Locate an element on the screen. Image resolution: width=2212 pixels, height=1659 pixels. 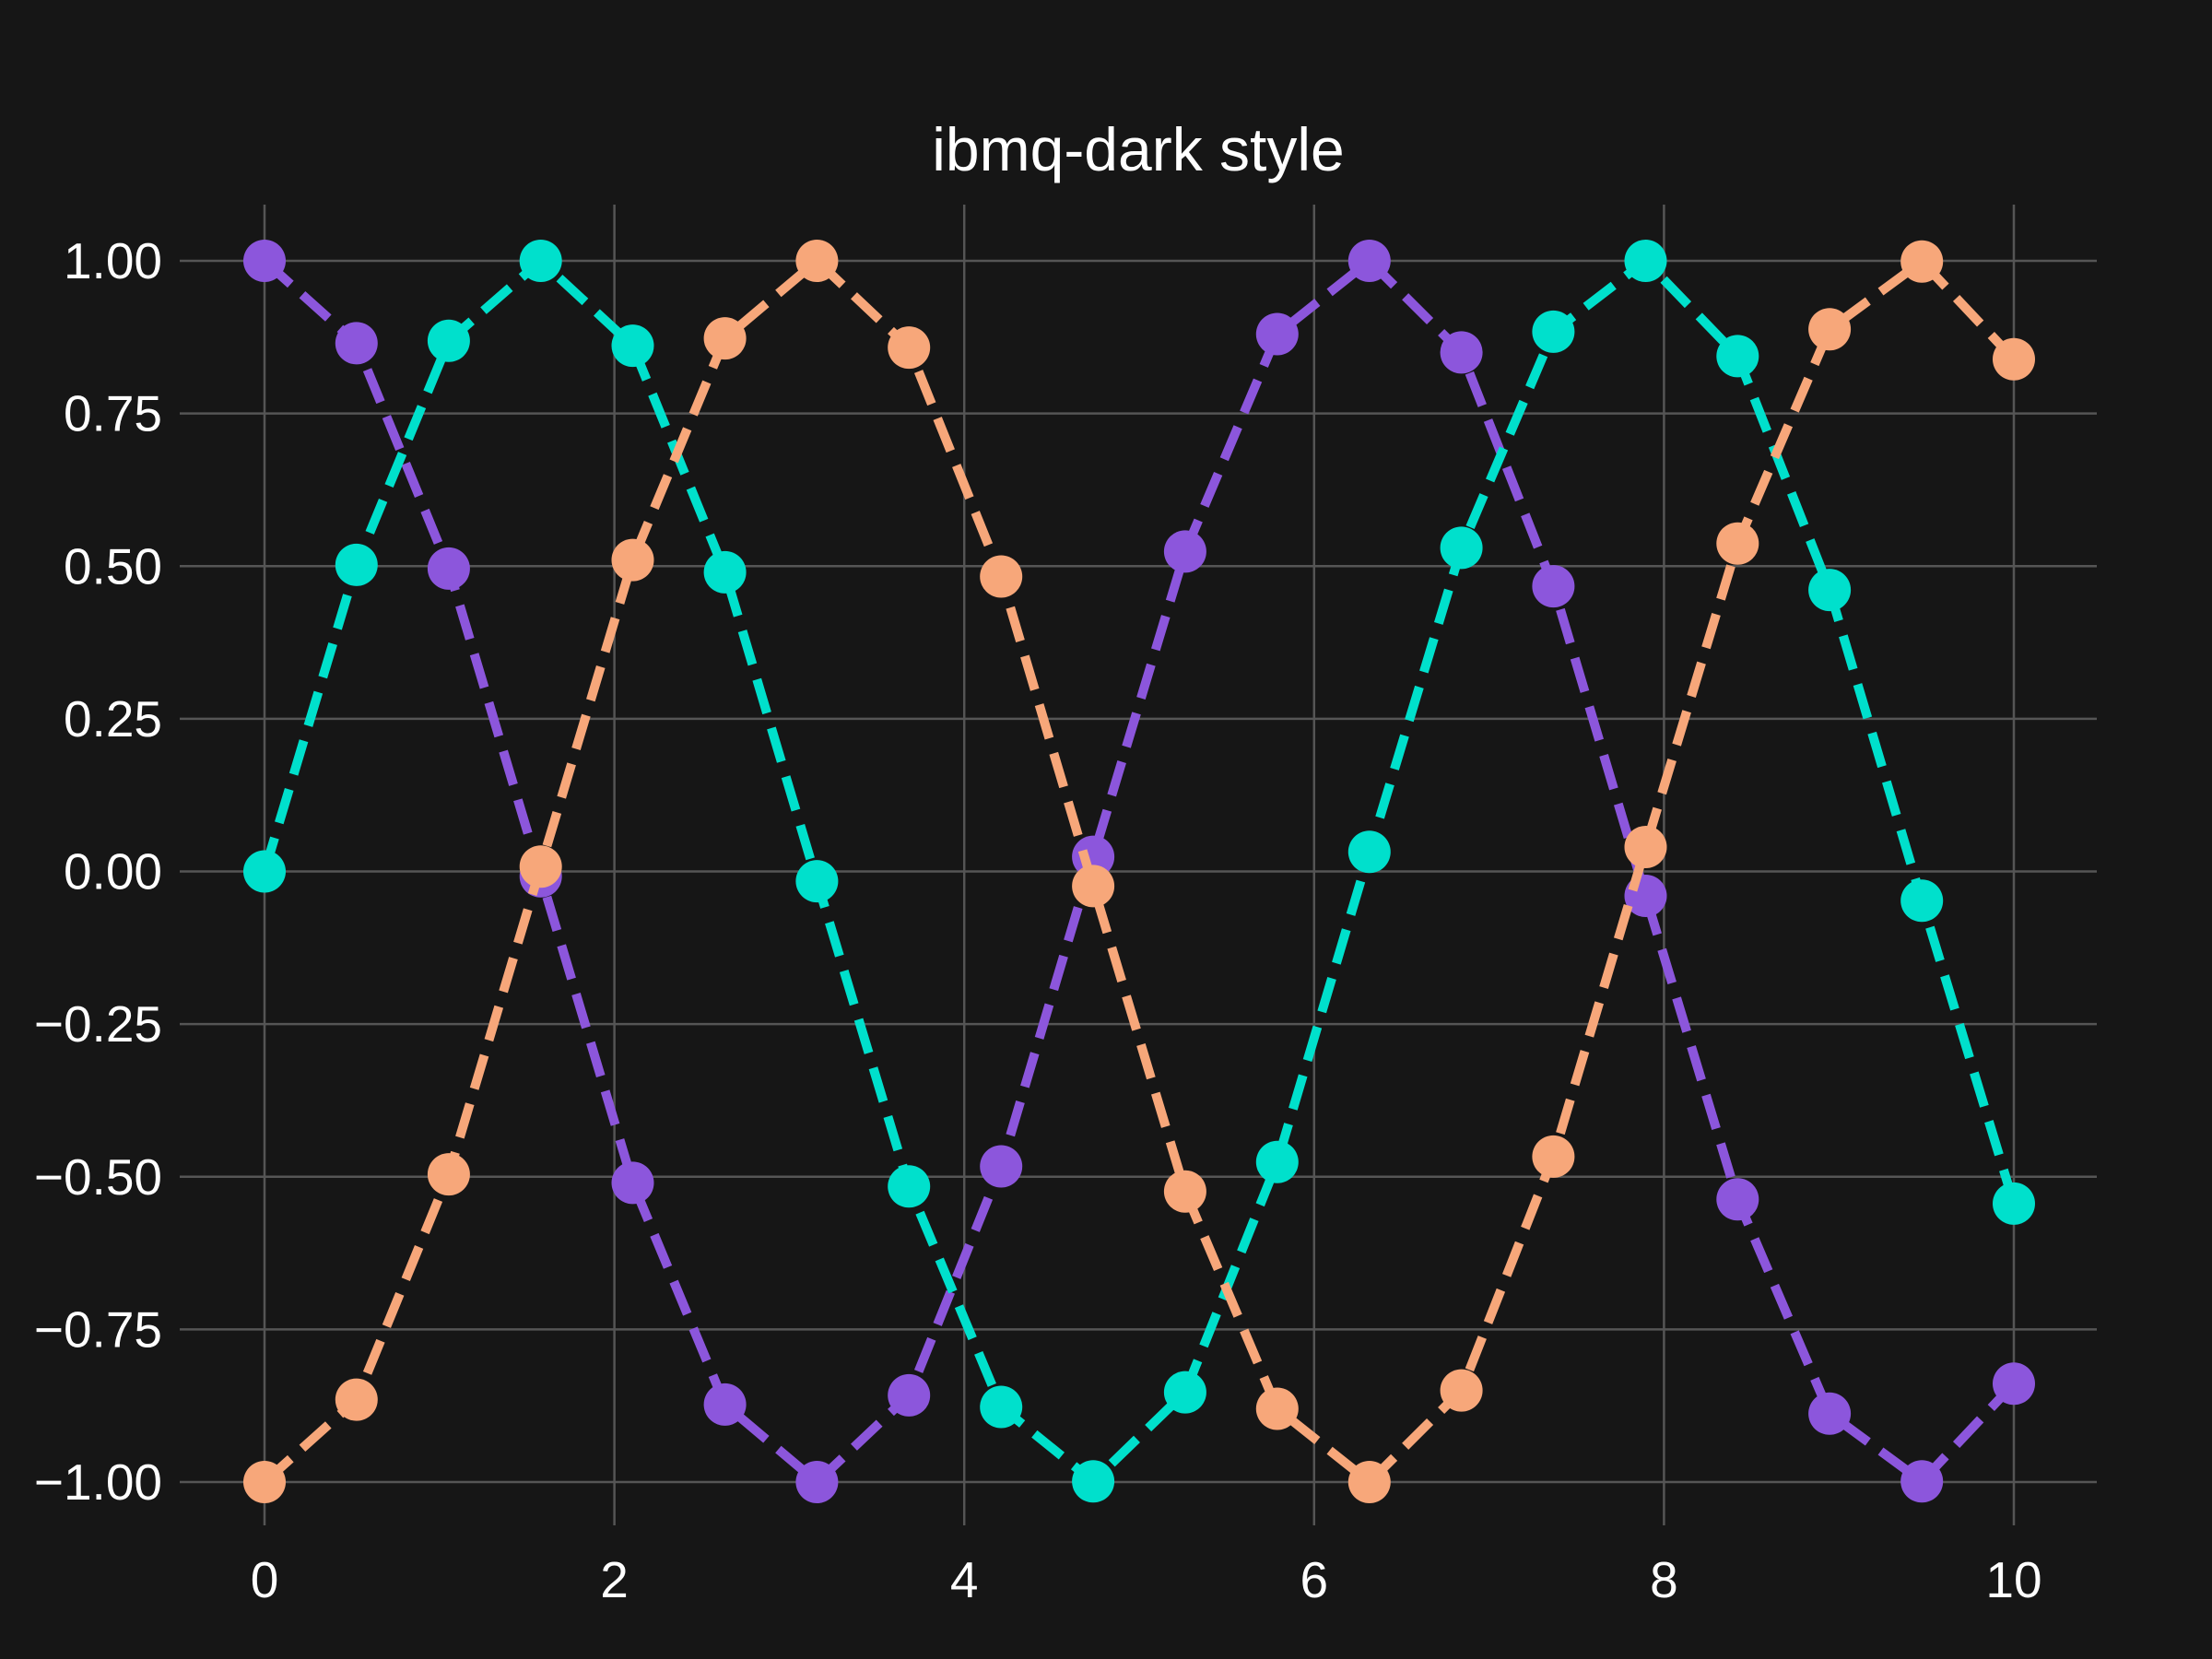
y-tick-label: −0.50 is located at coordinates (98, 1177).